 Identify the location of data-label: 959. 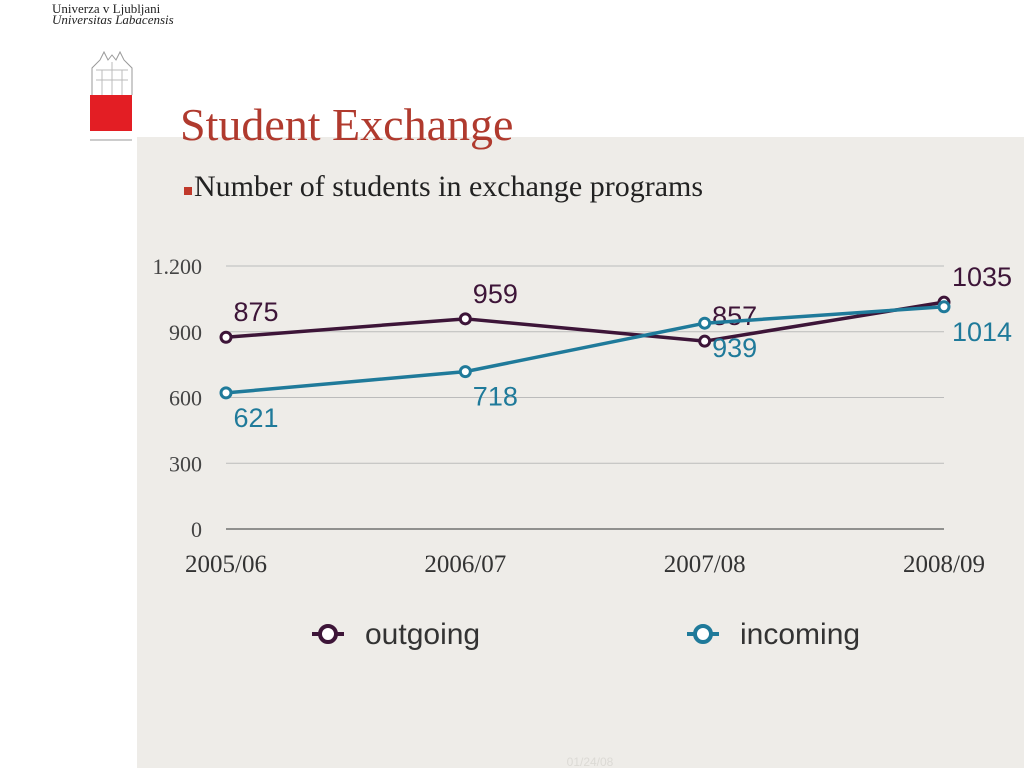
(495, 294).